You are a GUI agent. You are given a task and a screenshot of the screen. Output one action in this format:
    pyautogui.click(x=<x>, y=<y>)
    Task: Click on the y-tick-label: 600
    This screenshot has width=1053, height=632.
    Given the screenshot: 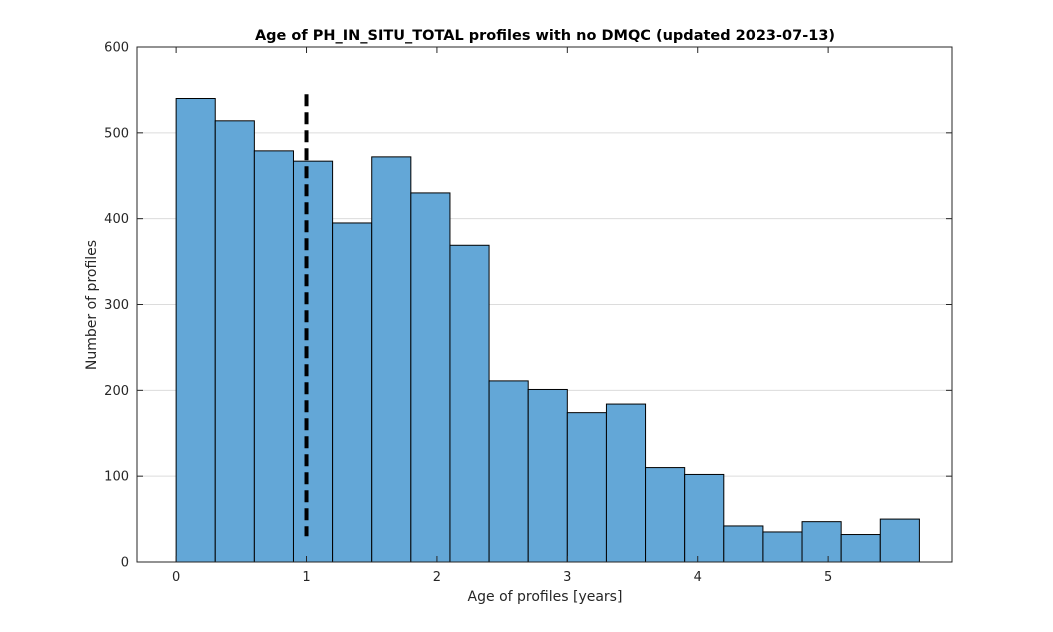 What is the action you would take?
    pyautogui.click(x=116, y=48)
    